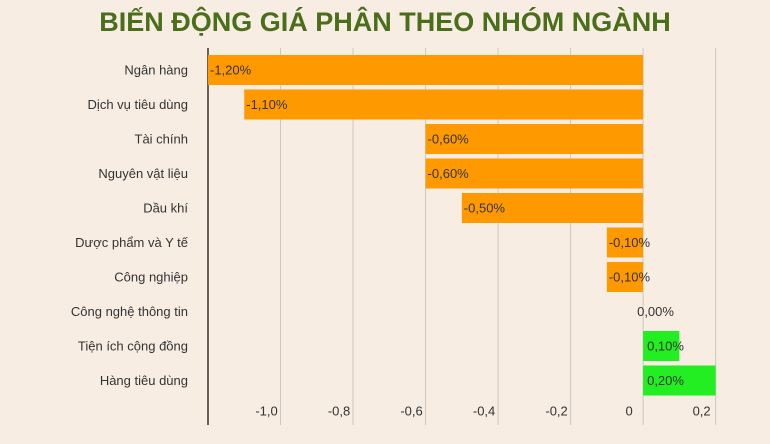  Describe the element at coordinates (266, 410) in the screenshot. I see `x-tick-label: -1,0` at that location.